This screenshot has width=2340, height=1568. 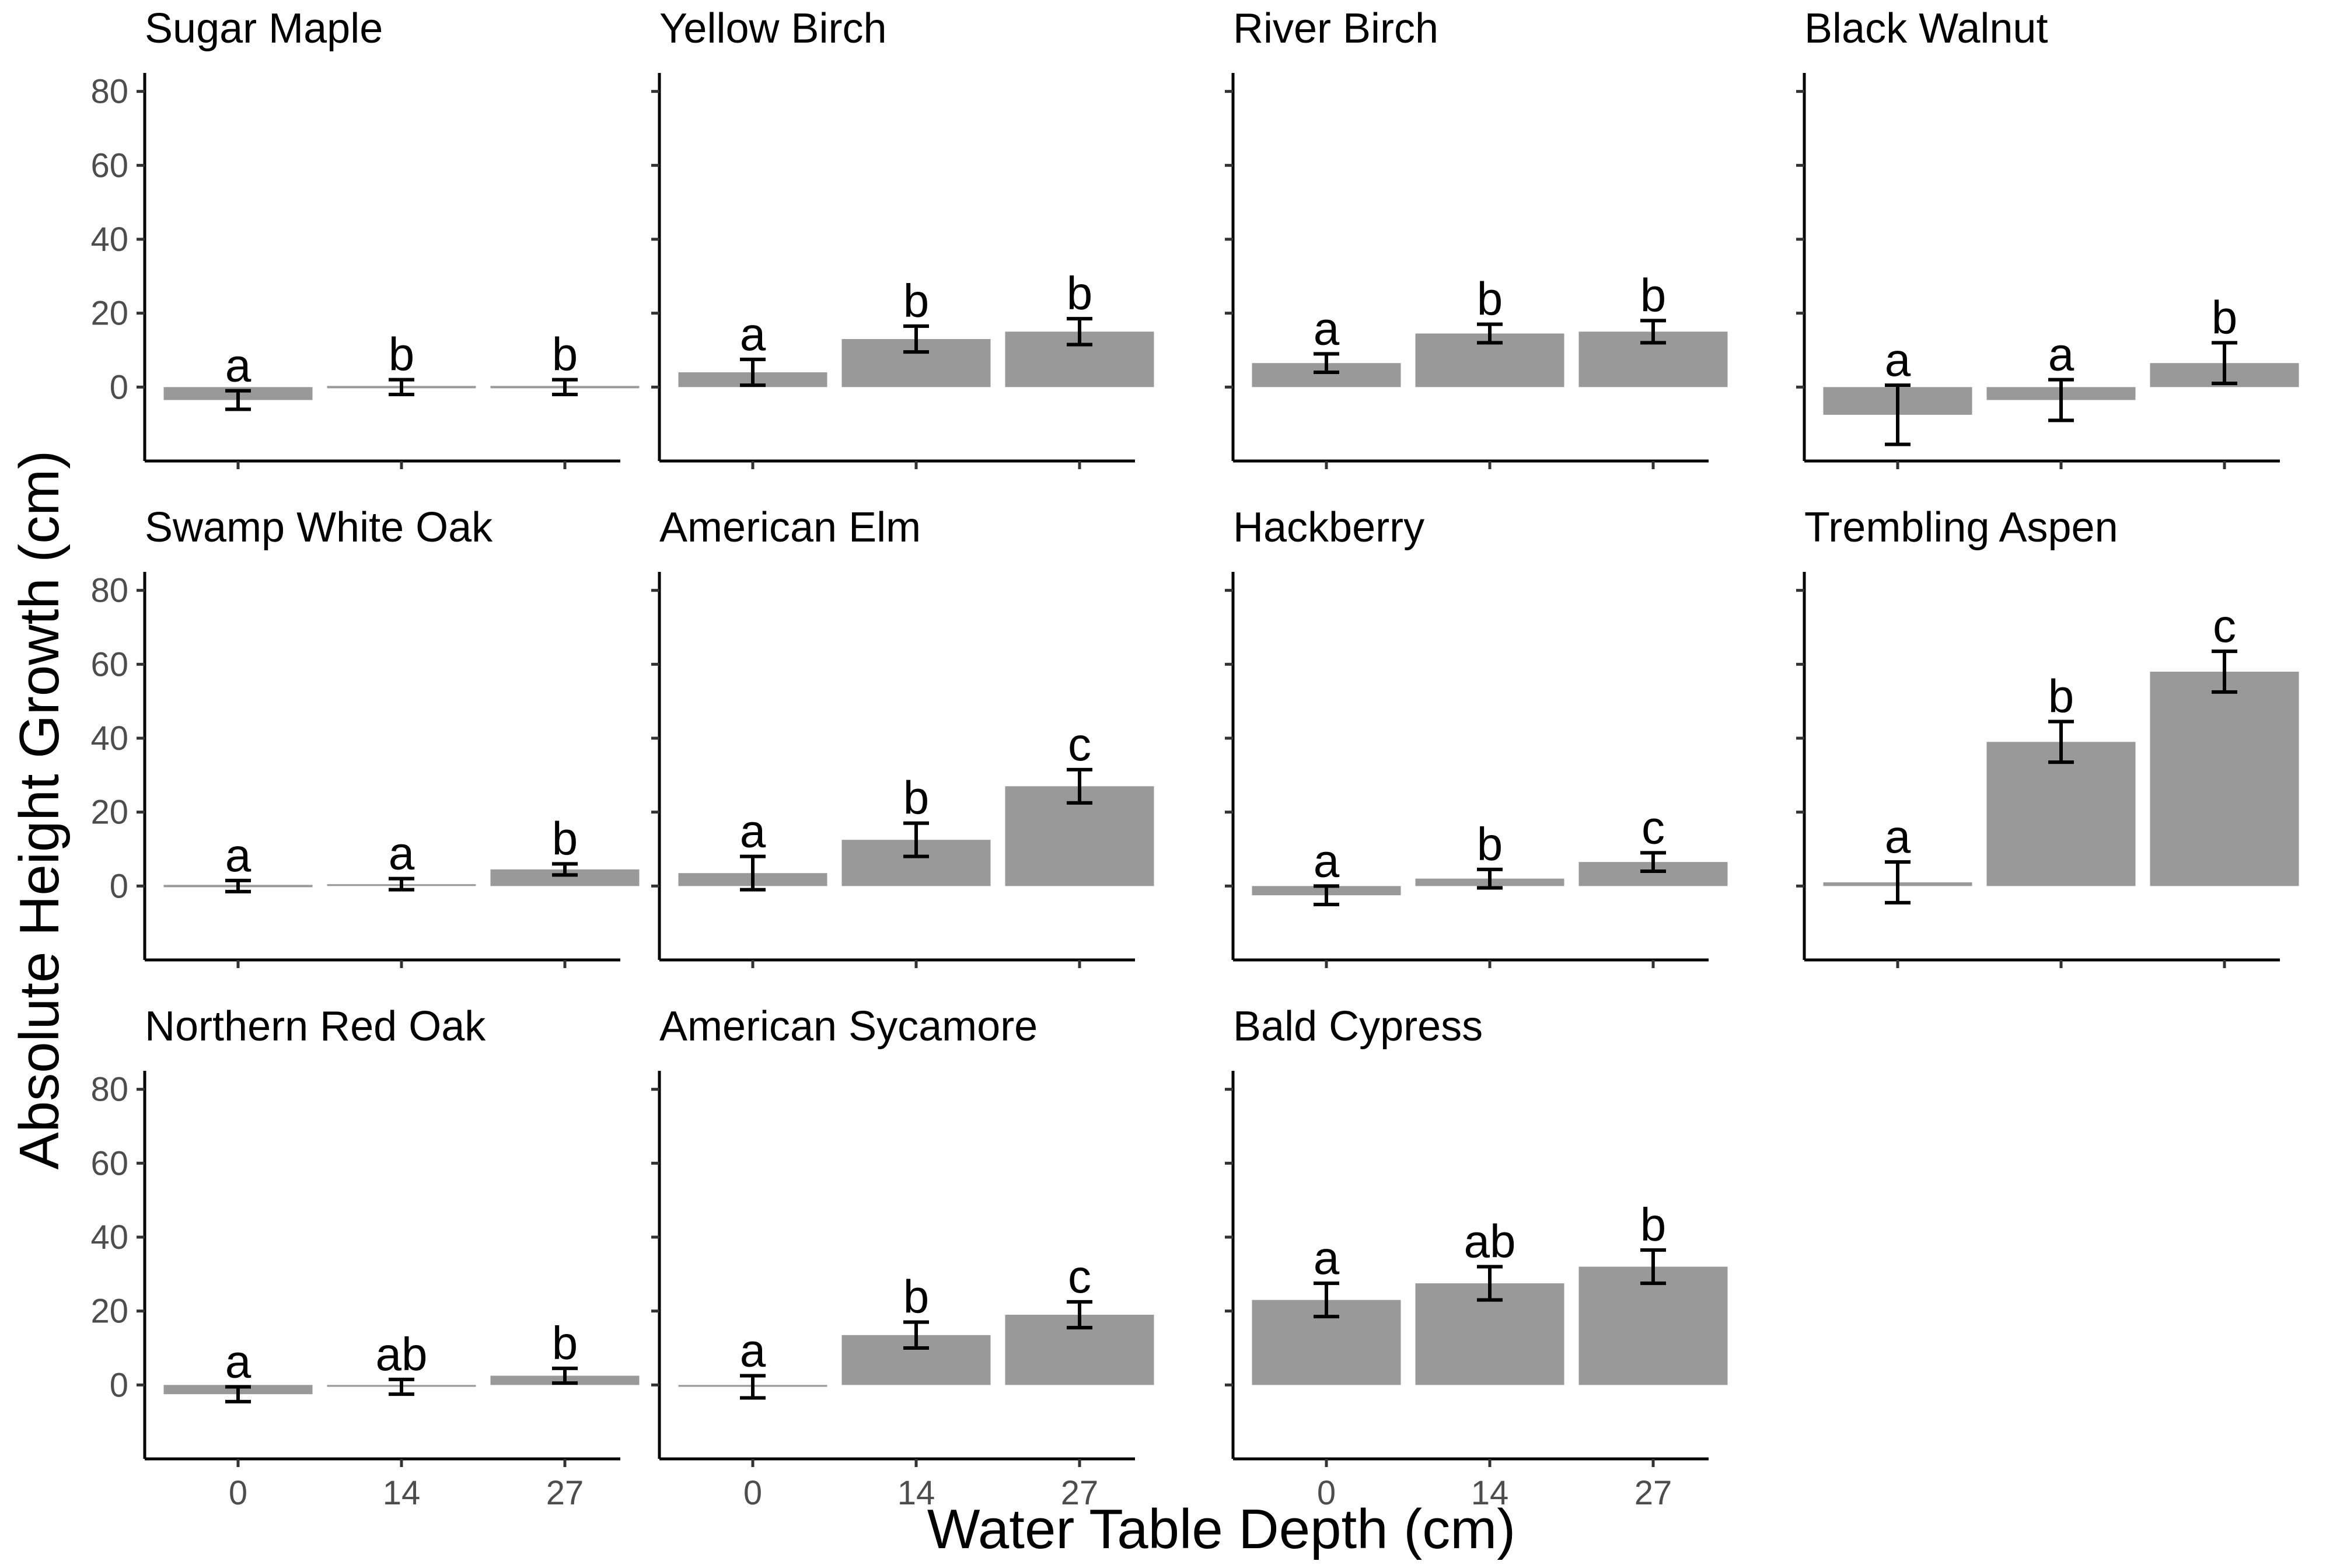 I want to click on panel: Hackberry a b c, so click(x=1476, y=736).